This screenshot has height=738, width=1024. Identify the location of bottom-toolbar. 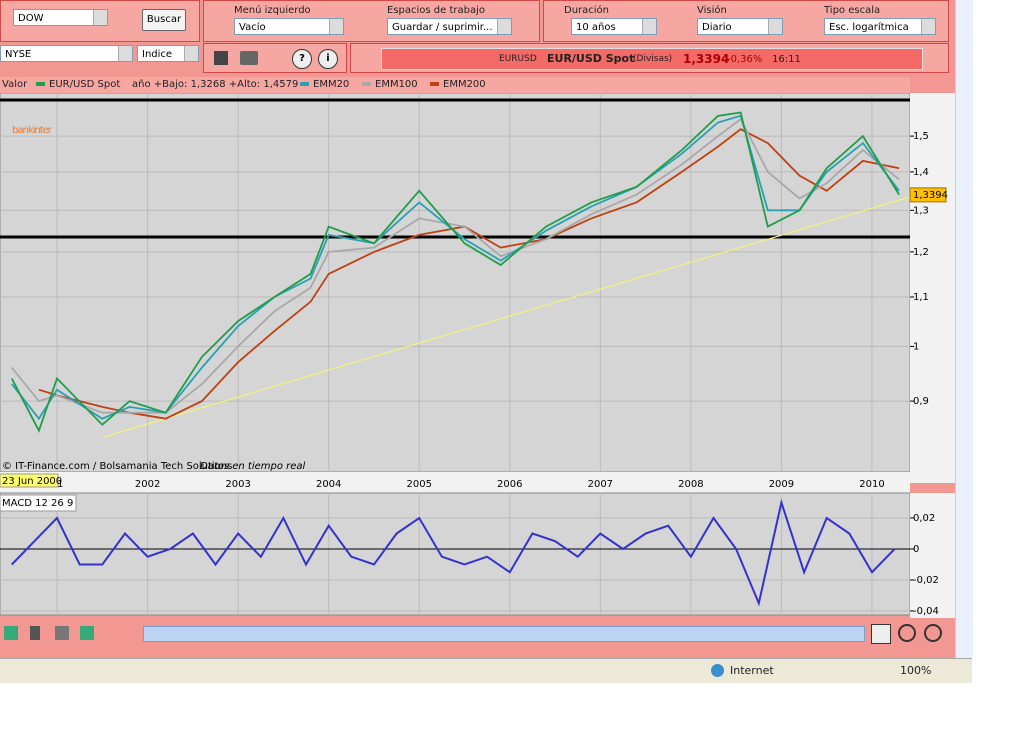
(477, 634).